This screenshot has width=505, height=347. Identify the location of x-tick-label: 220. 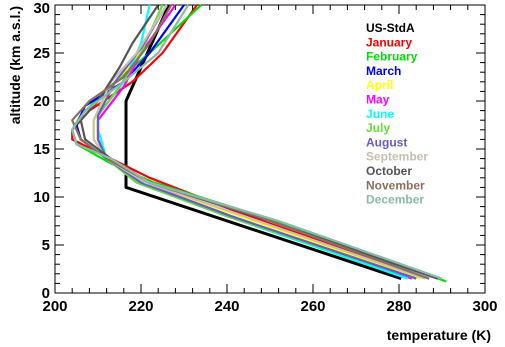
(140, 306).